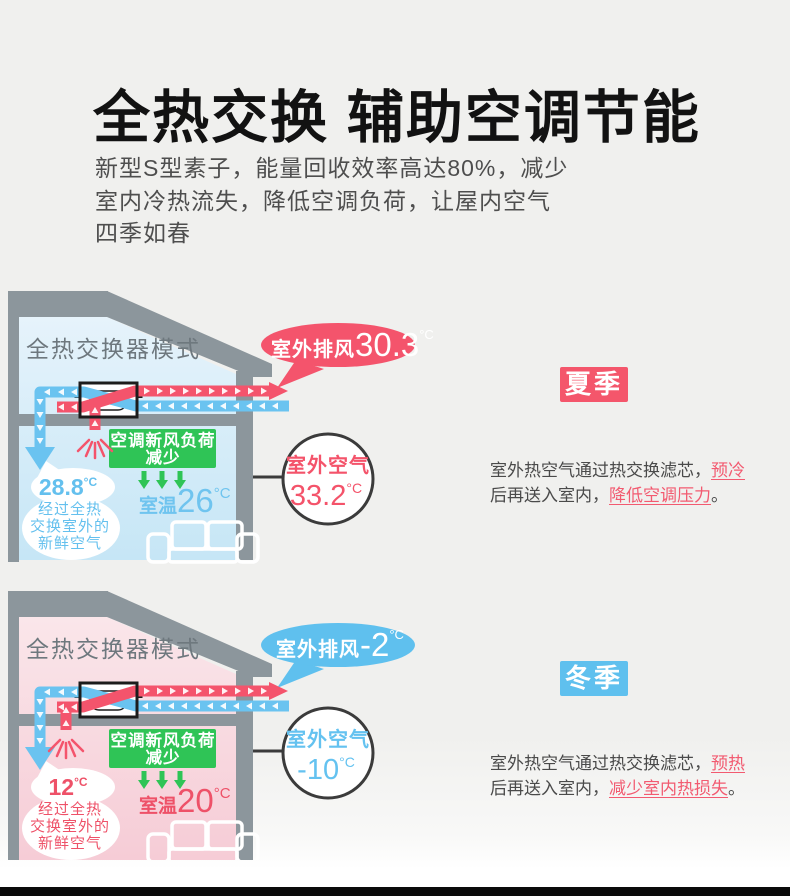 The image size is (790, 896). I want to click on svg-text: 室外排风30.3°C, so click(352, 344).